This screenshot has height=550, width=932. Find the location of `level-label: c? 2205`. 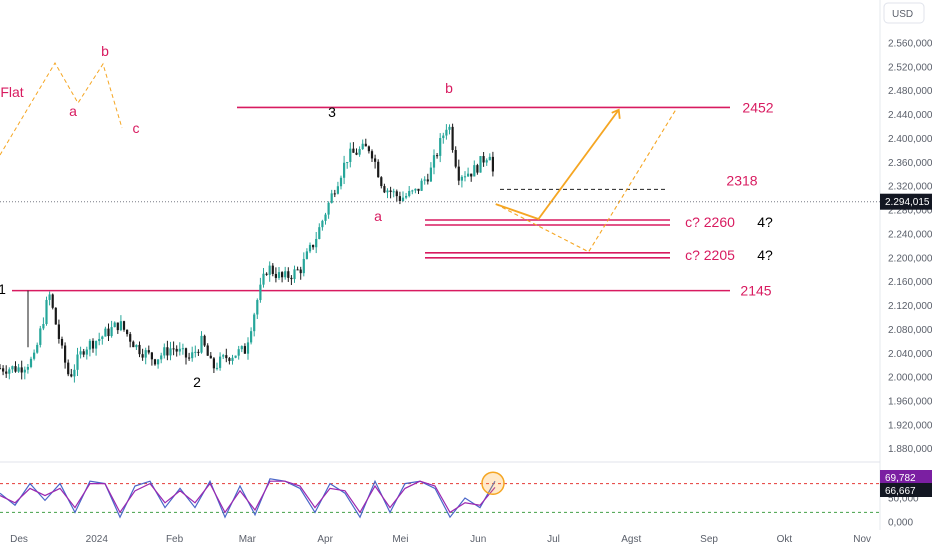

level-label: c? 2205 is located at coordinates (710, 255).